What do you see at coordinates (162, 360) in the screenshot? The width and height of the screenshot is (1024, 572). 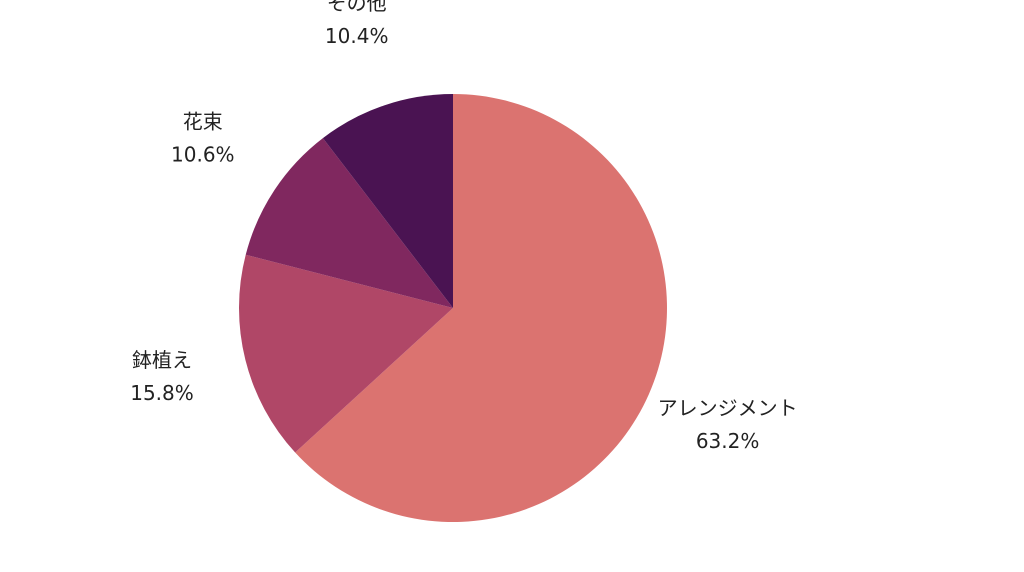 I see `slice-category-label: 鉢植え` at bounding box center [162, 360].